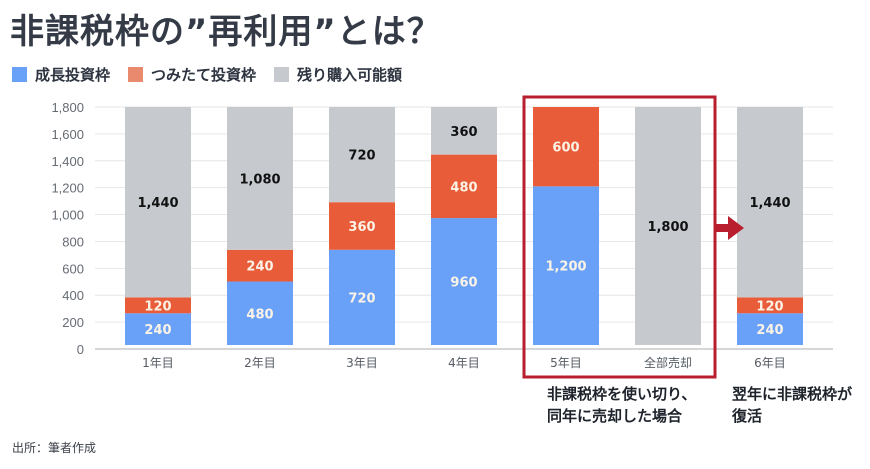 The height and width of the screenshot is (469, 870). I want to click on x-tick-label: 4年目, so click(464, 363).